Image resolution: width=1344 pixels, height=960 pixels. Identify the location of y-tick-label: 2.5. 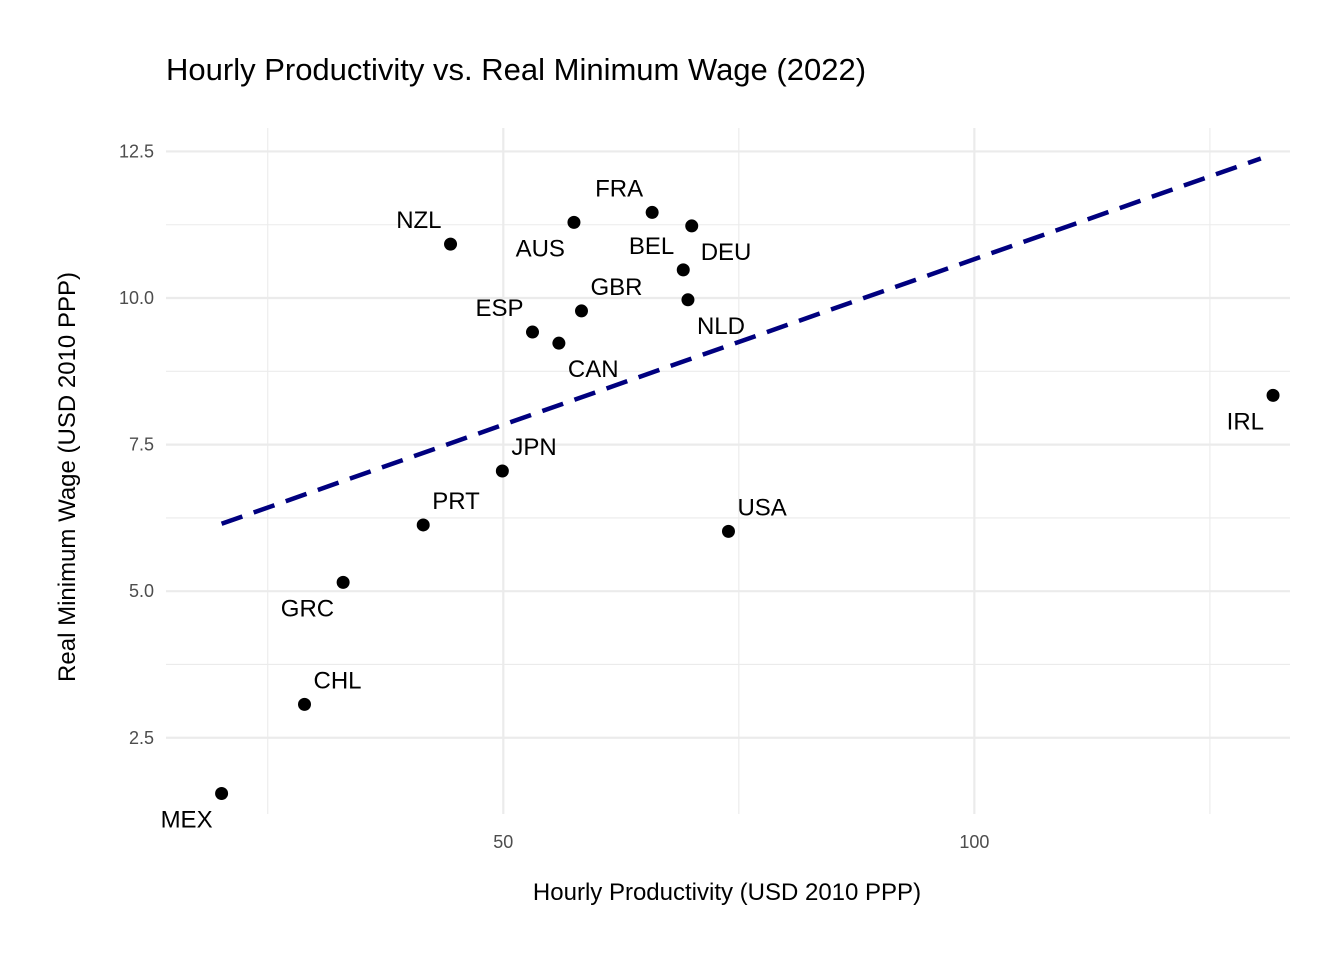
(141, 738).